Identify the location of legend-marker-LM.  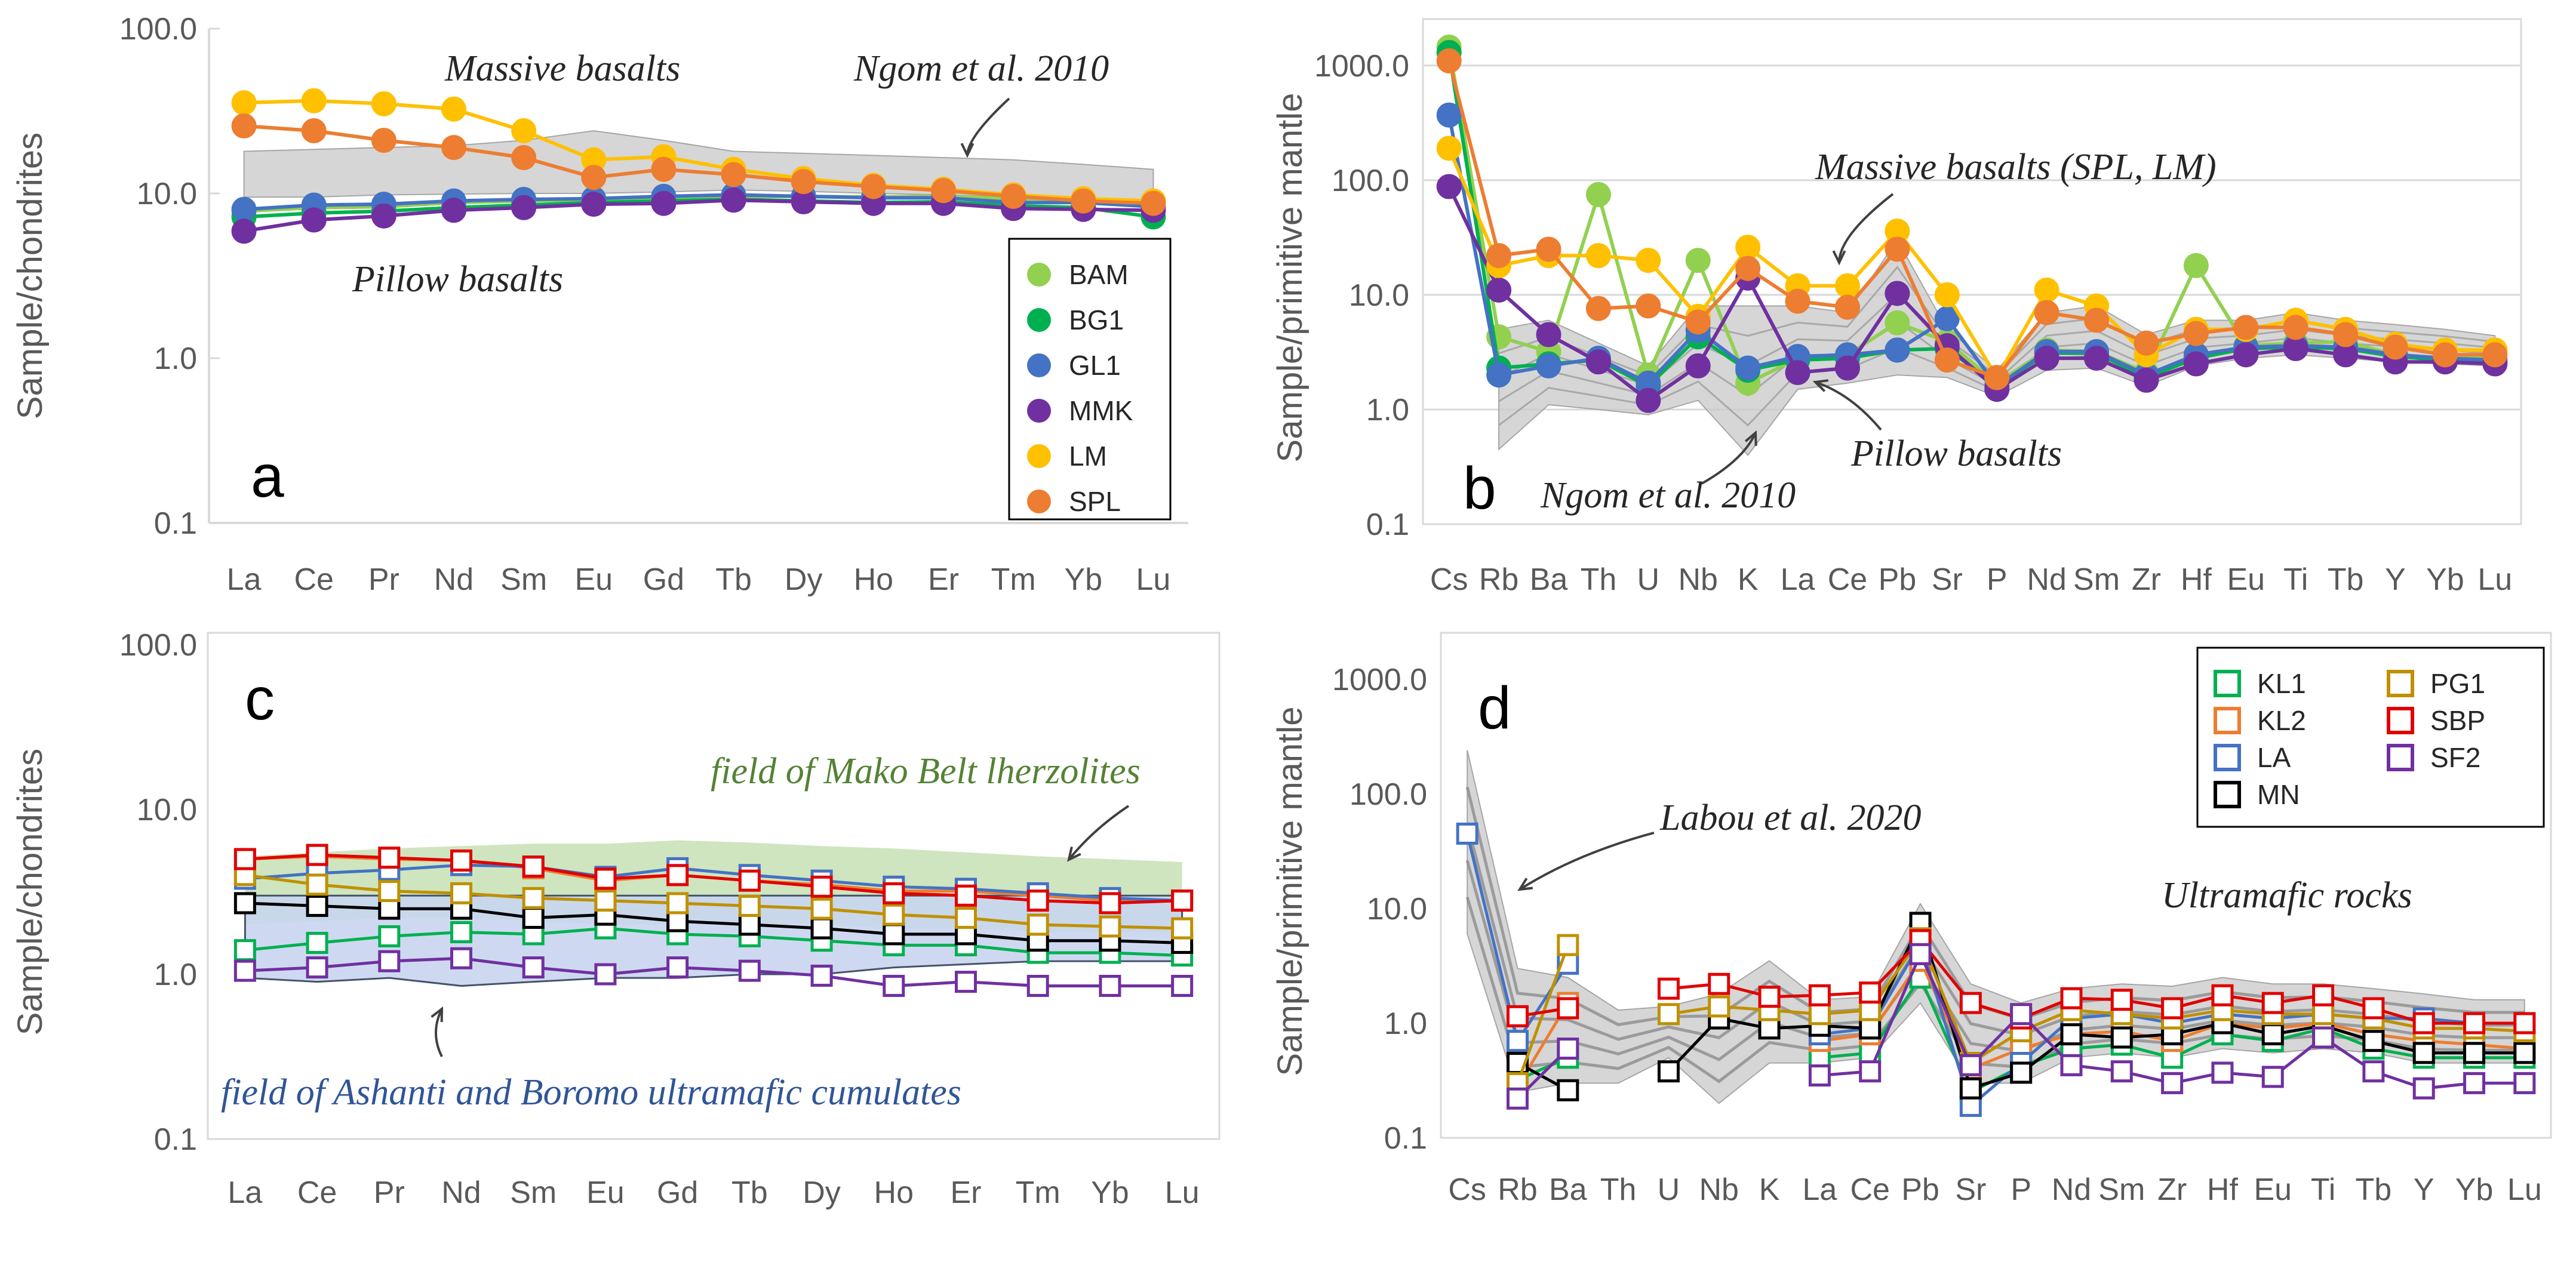
(1039, 456).